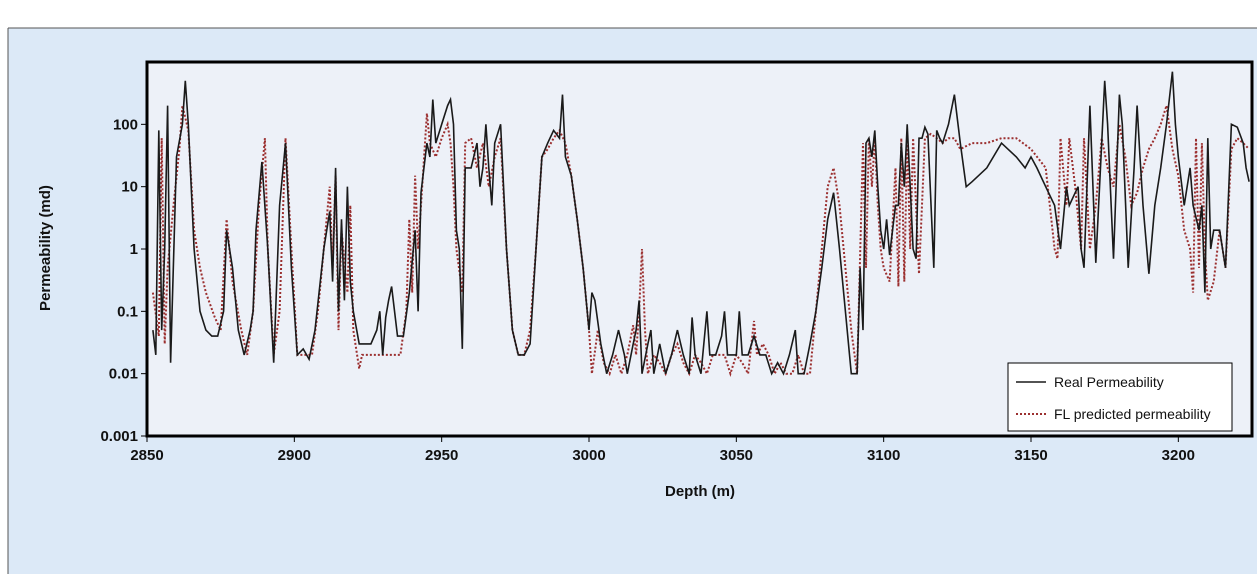  Describe the element at coordinates (294, 455) in the screenshot. I see `x-tick-label: 2900` at that location.